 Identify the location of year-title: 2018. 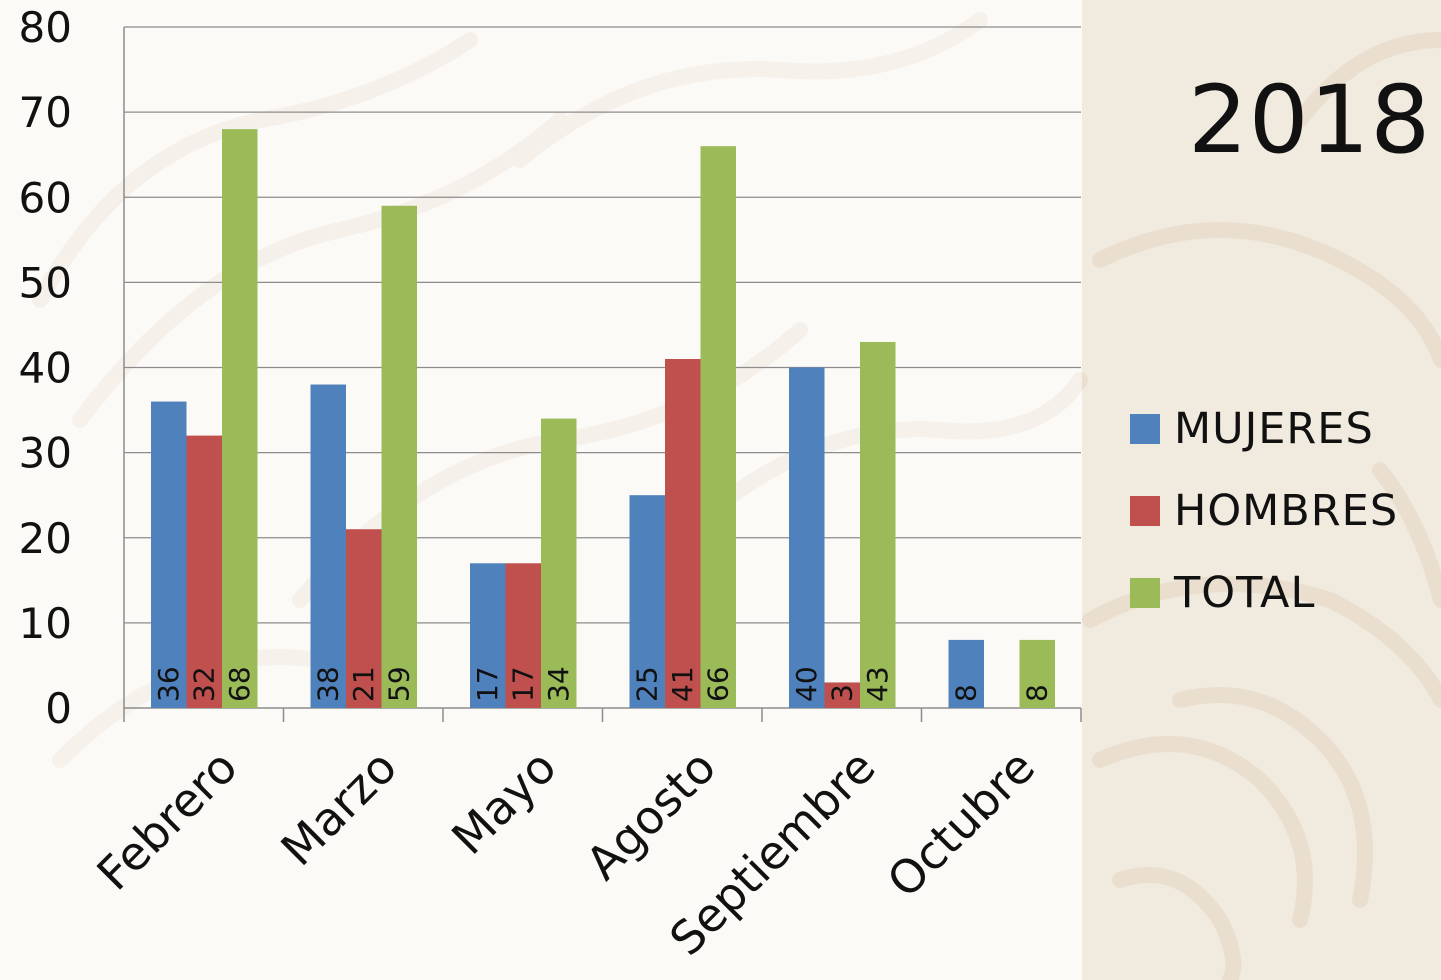
(1310, 120).